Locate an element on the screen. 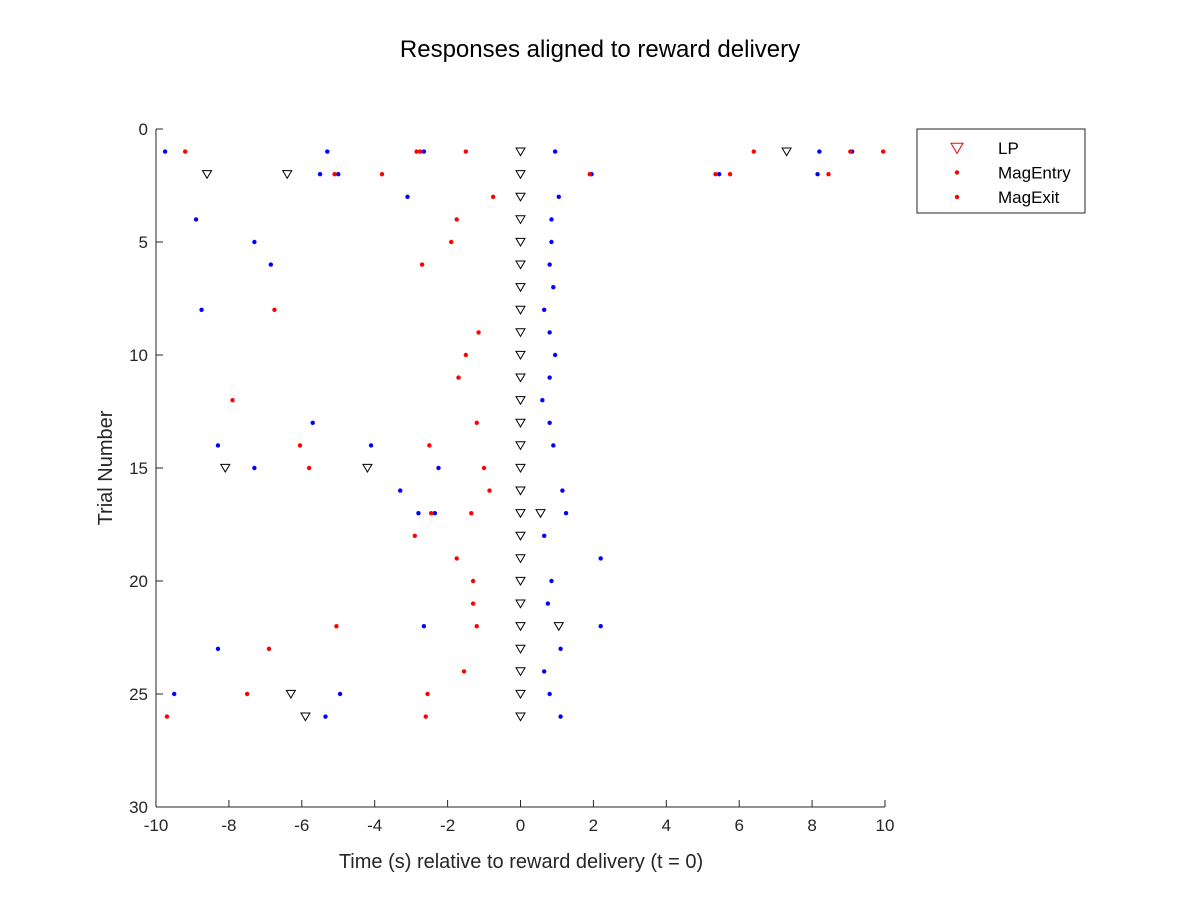 This screenshot has height=900, width=1200. y-tick-label: 0 is located at coordinates (143, 129).